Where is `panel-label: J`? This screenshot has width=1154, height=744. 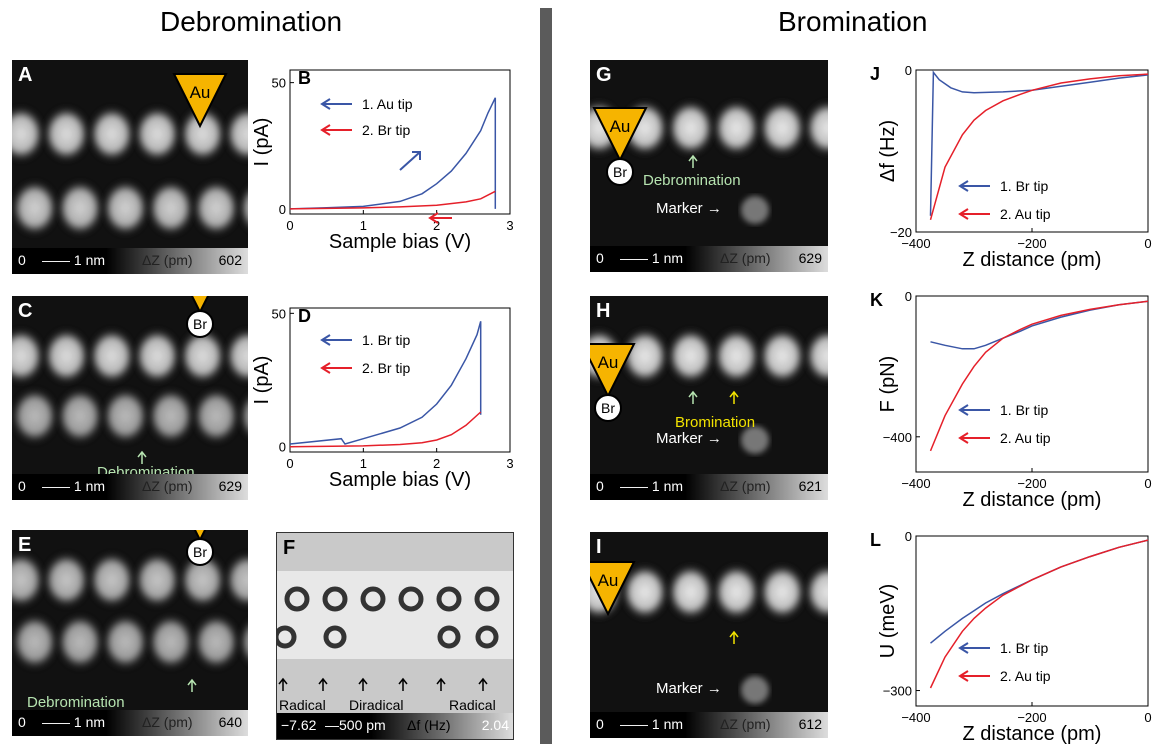 panel-label: J is located at coordinates (875, 74).